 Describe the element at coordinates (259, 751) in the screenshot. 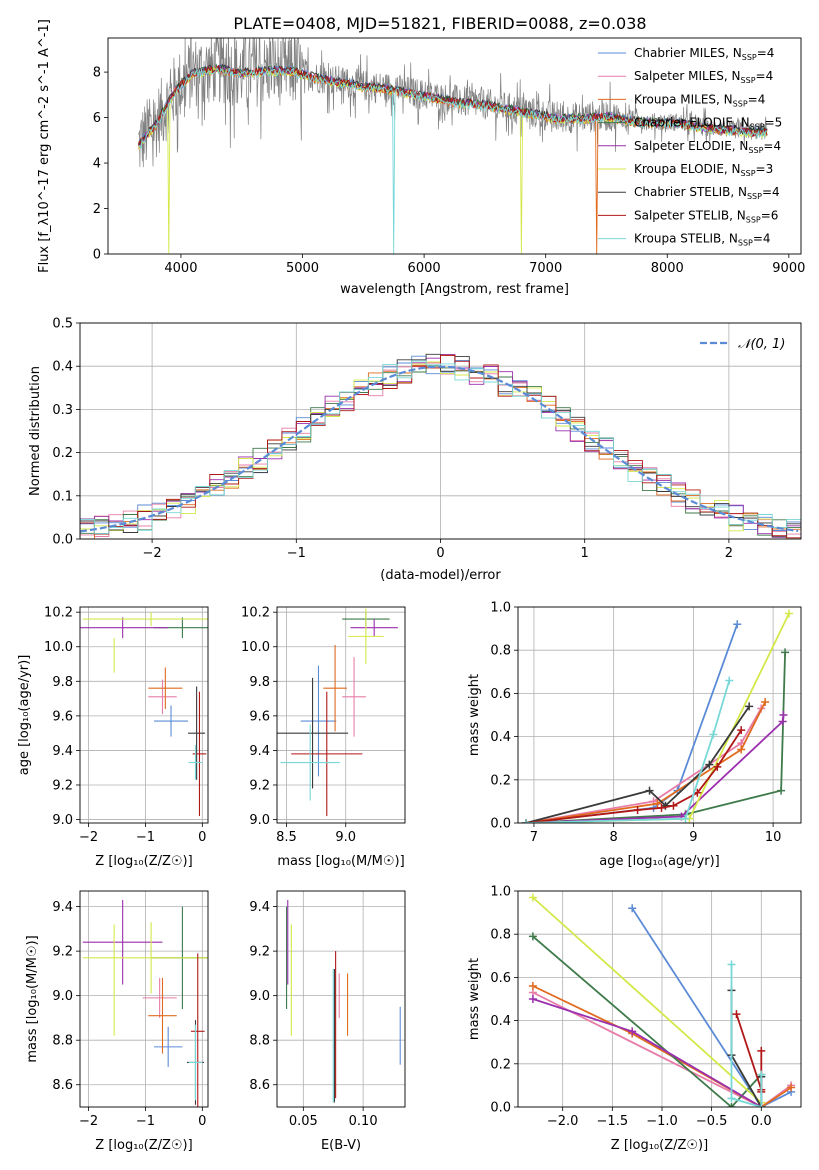

I see `y-tick-label: 9.4` at that location.